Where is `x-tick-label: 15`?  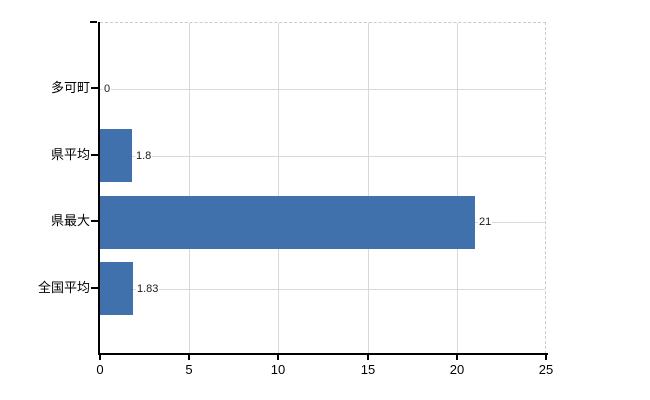 x-tick-label: 15 is located at coordinates (368, 369).